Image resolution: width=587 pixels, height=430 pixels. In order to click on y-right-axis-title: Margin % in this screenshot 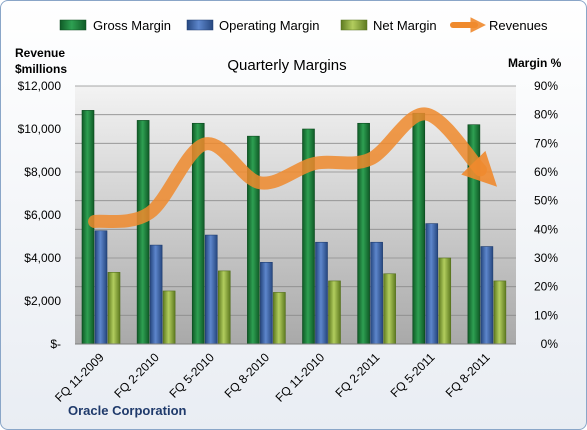, I will do `click(535, 63)`.